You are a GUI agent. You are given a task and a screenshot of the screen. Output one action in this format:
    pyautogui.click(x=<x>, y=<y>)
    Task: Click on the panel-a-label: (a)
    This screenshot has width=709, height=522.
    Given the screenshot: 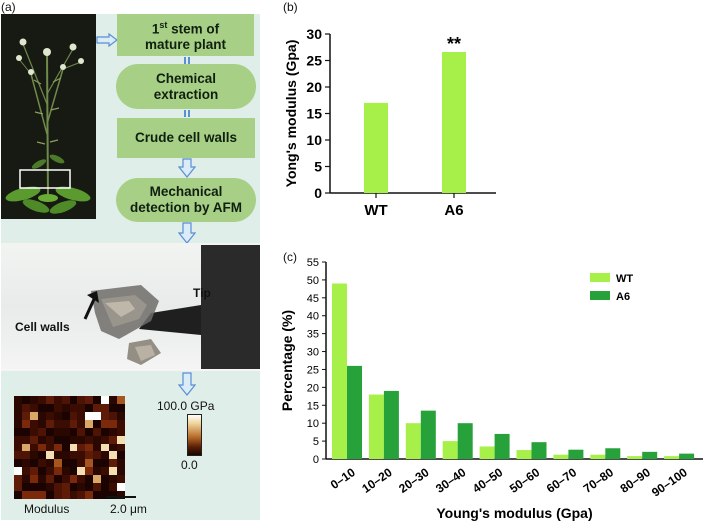 What is the action you would take?
    pyautogui.click(x=8, y=7)
    